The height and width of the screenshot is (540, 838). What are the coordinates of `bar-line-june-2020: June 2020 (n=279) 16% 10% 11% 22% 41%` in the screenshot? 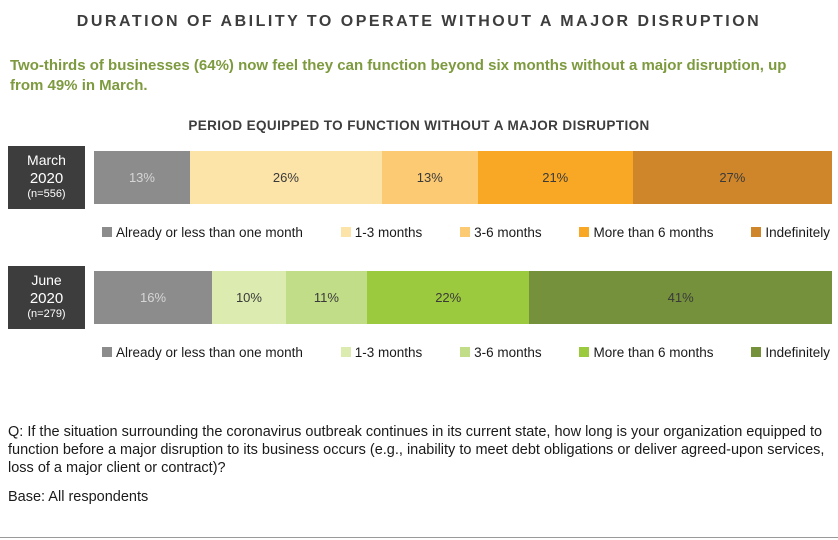 It's located at (420, 297).